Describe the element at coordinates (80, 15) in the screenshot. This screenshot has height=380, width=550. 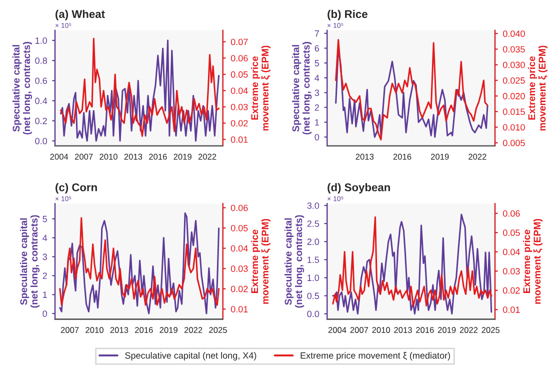
I see `chart-title: (a) Wheat` at that location.